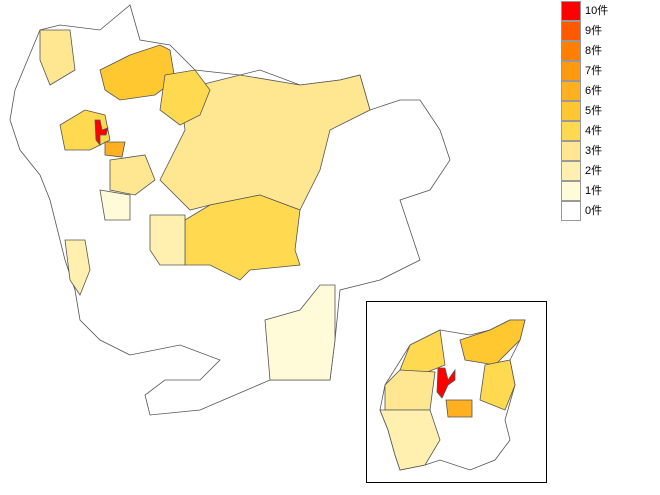 This screenshot has height=495, width=660. I want to click on legend-label: 1件, so click(593, 190).